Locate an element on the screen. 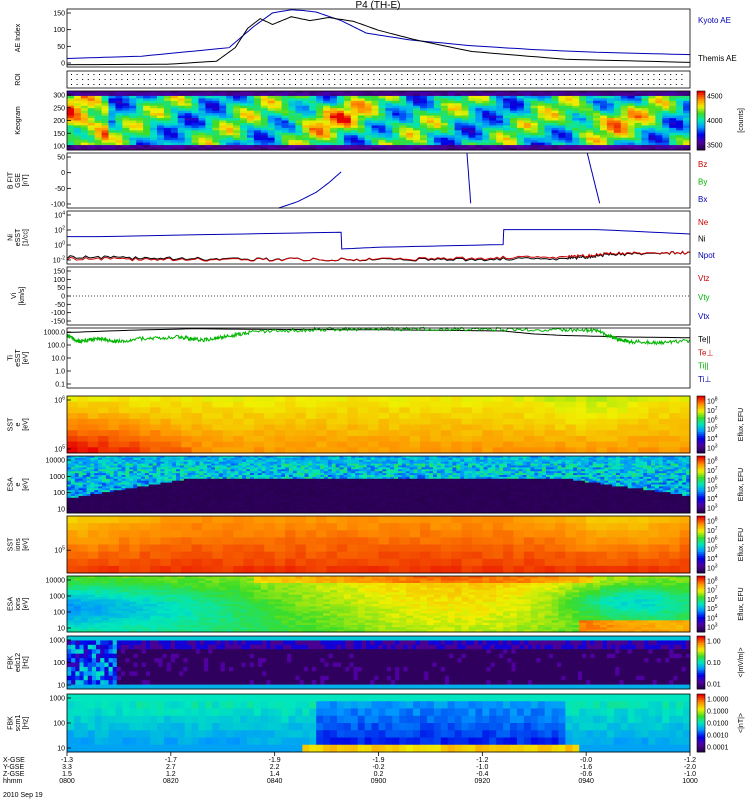  keogram-ylabel: Keogram is located at coordinates (18, 120).